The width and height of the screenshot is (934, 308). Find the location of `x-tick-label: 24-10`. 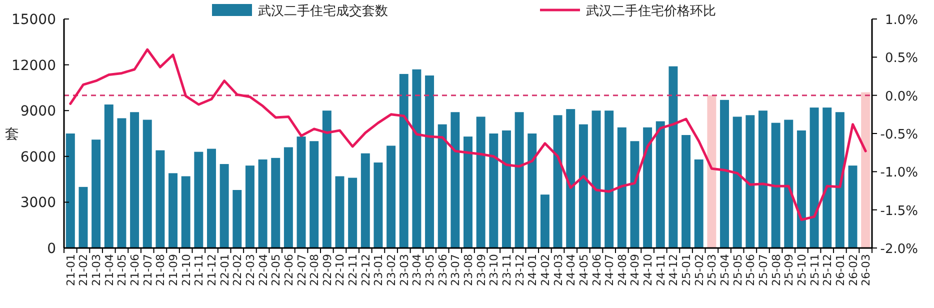

x-tick-label: 24-10 is located at coordinates (648, 270).